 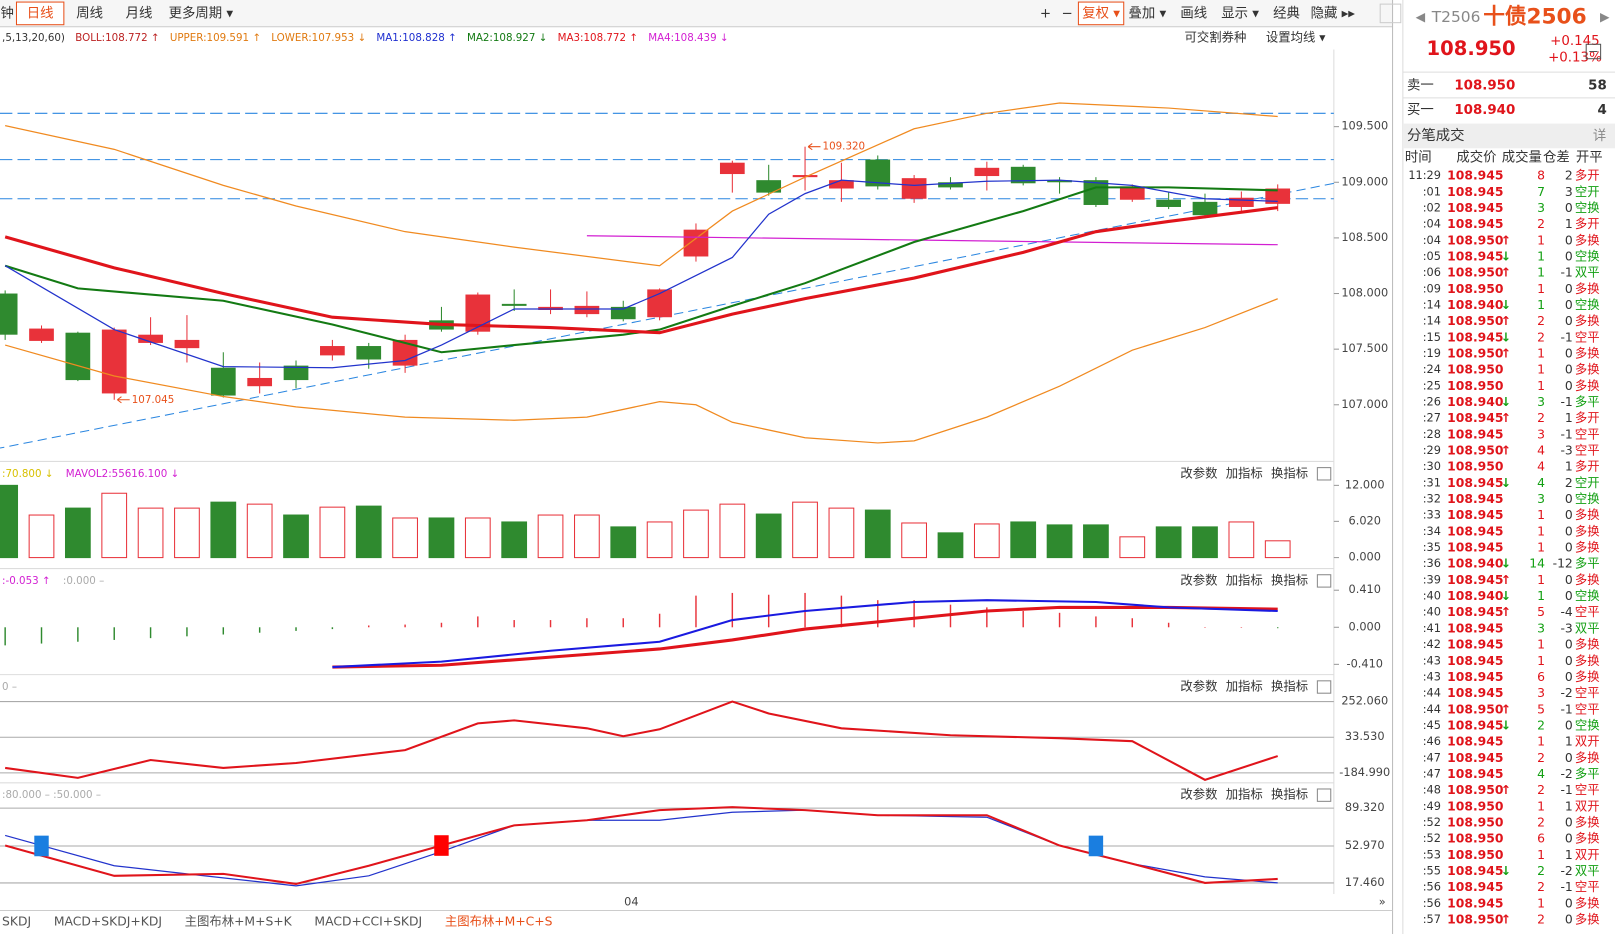 I want to click on layout-tab: 主图布林+M+S+K, so click(x=239, y=921).